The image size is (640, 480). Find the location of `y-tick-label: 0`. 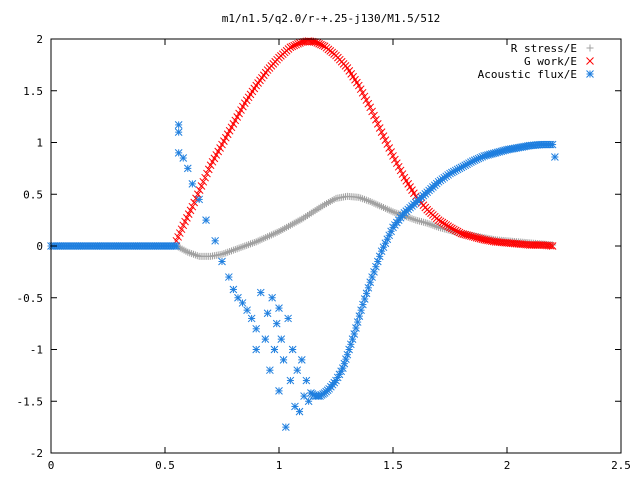

y-tick-label: 0 is located at coordinates (39, 246).